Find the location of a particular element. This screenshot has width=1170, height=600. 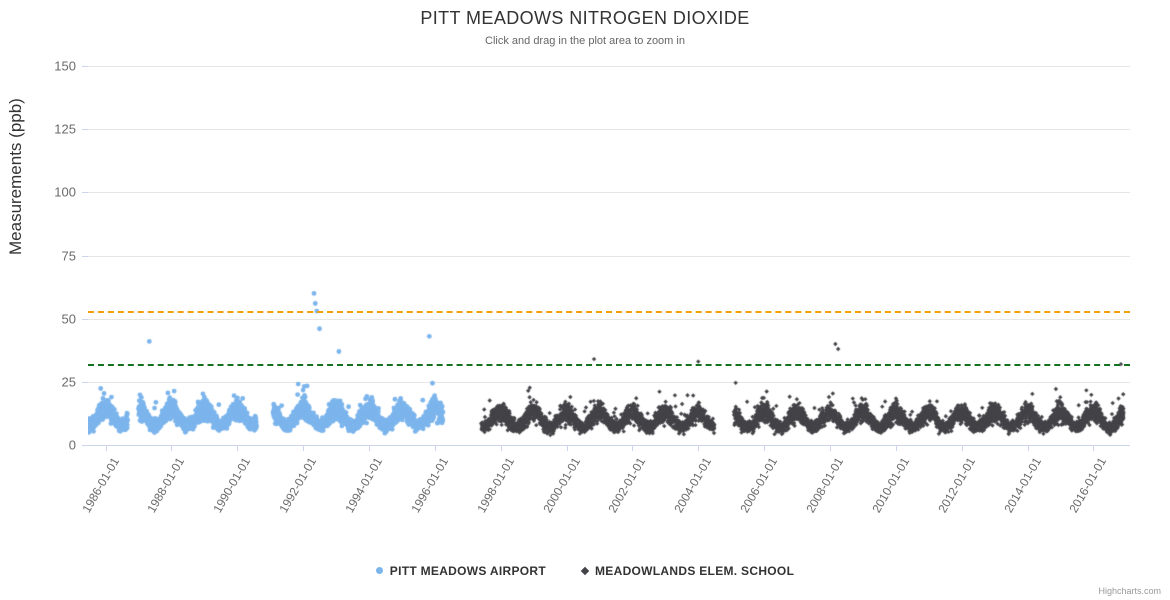

x-axis-label: 2016-01-01 is located at coordinates (1088, 485).